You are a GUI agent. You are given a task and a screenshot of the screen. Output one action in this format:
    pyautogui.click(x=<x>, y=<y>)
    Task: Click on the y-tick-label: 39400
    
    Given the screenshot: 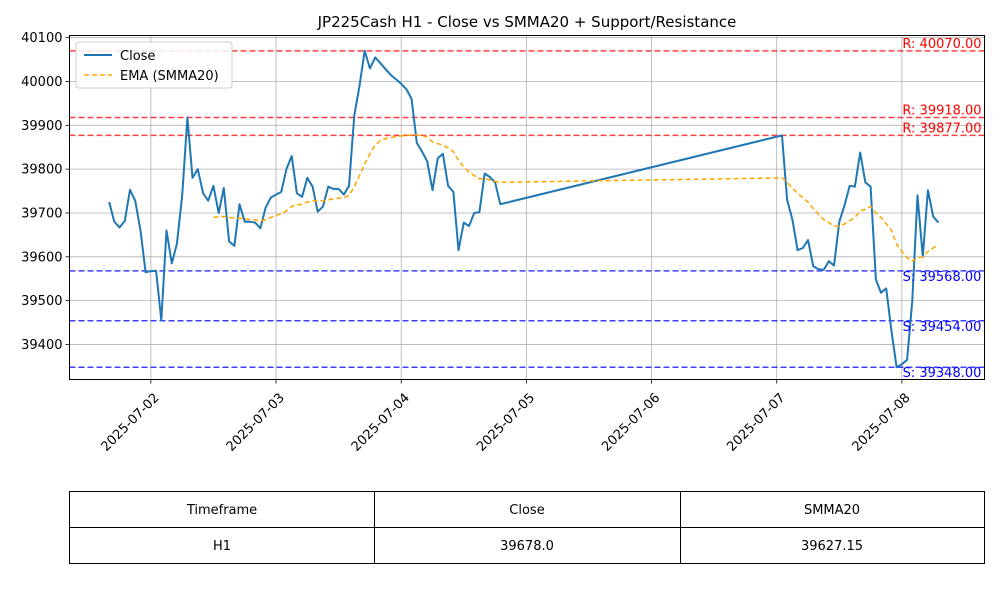 What is the action you would take?
    pyautogui.click(x=41, y=345)
    